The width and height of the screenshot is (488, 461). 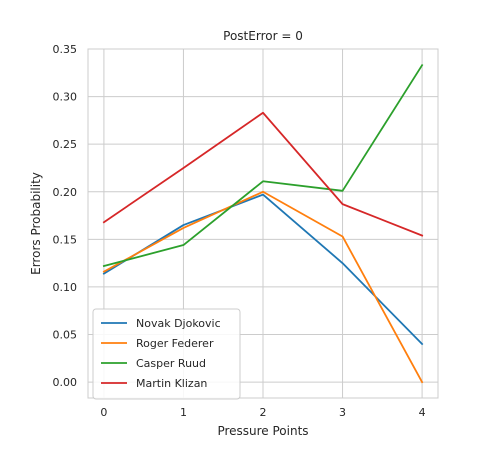 I want to click on legend-label: Roger Federer, so click(x=175, y=343).